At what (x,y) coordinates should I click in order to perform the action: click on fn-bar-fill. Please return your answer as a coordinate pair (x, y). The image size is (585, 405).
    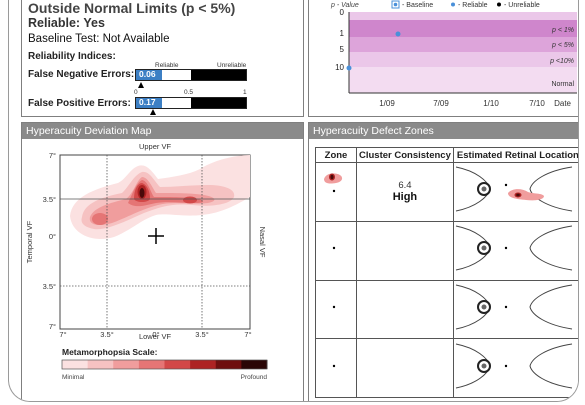
    Looking at the image, I should click on (149, 75).